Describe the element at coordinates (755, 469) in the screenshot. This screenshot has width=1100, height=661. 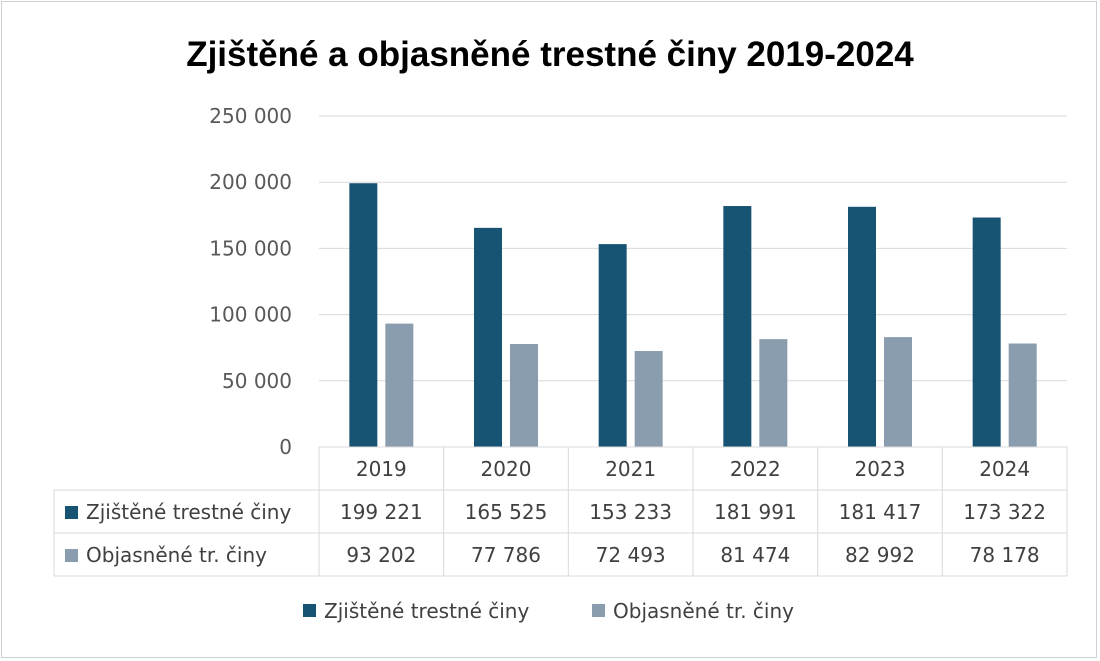
I see `x-tick-label: 2022` at that location.